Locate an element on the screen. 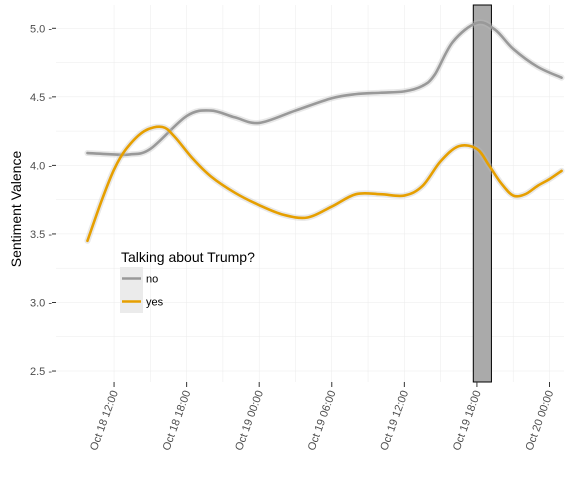 Image resolution: width=586 pixels, height=484 pixels. x-tick-label: Oct 19 18:00 is located at coordinates (467, 420).